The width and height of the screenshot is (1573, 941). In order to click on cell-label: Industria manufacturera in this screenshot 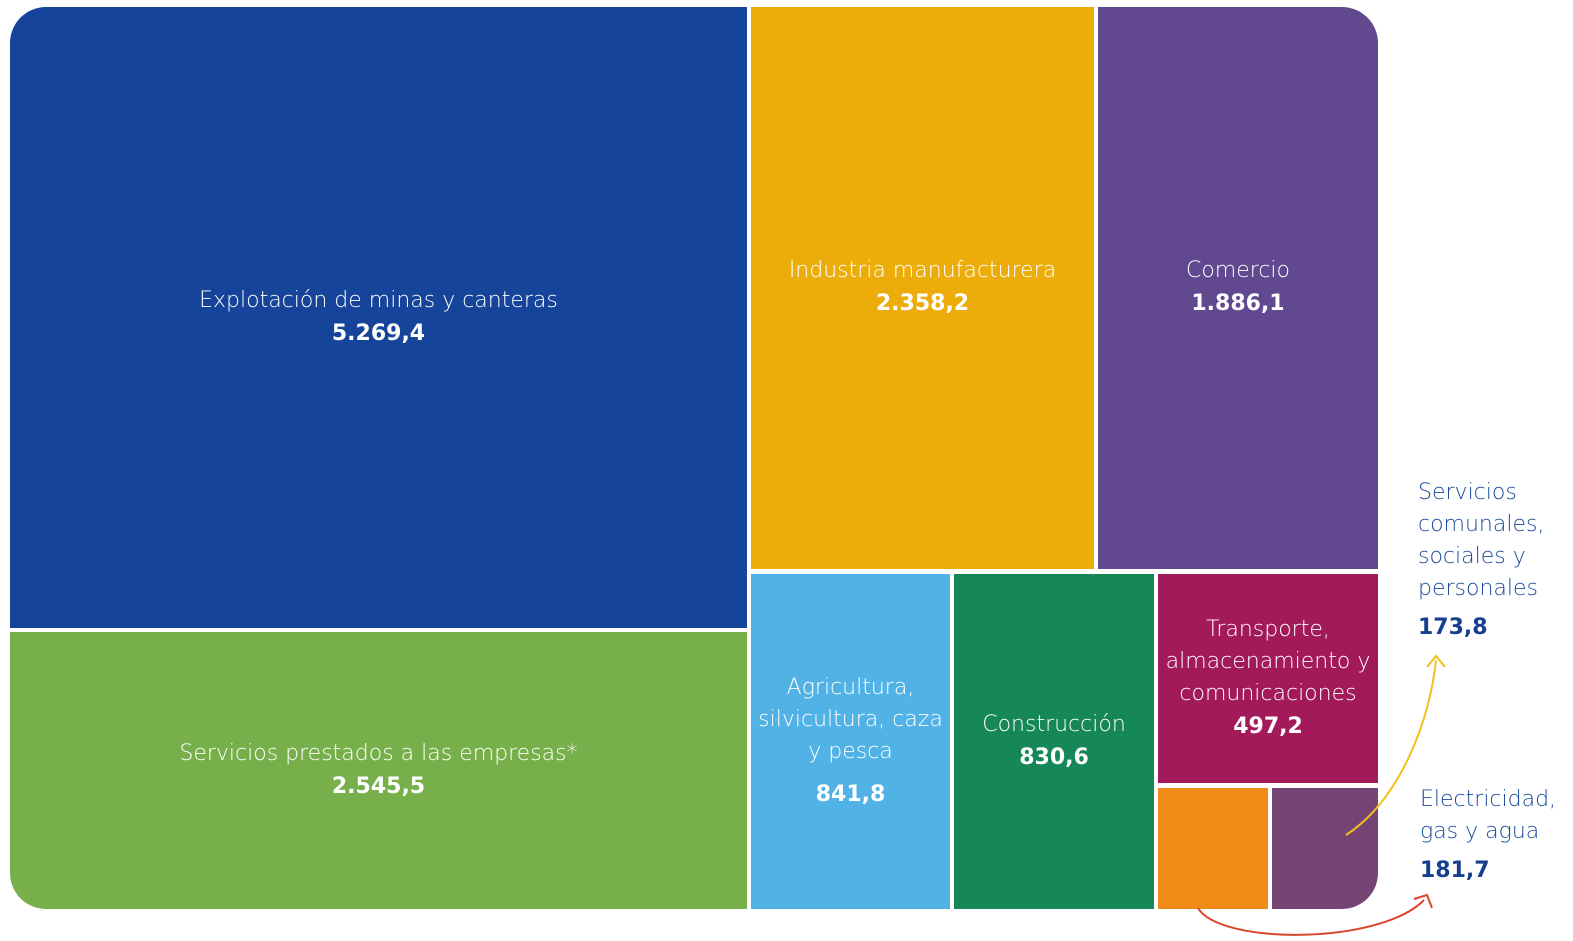, I will do `click(922, 270)`.